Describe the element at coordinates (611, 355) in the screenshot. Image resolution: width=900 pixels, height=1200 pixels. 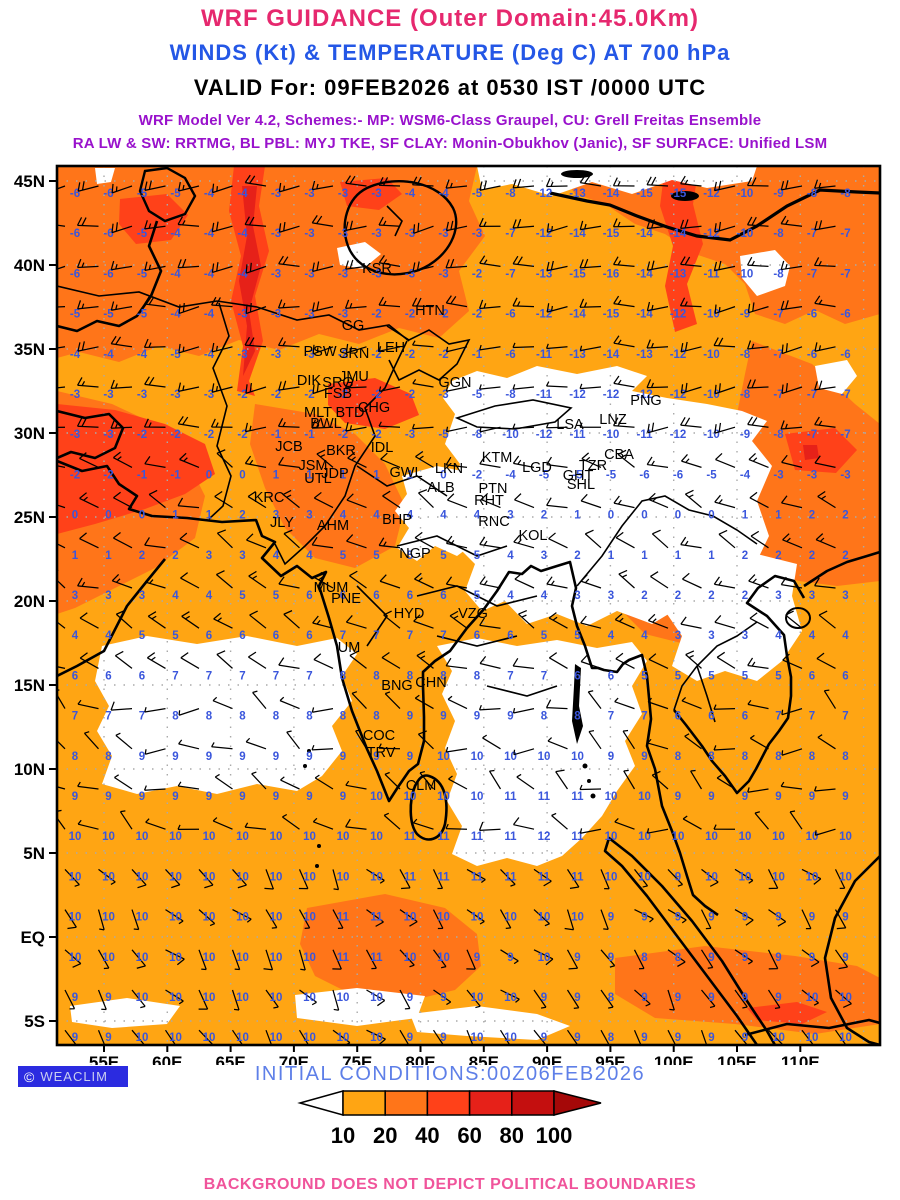
I see `temperature-value: -14` at that location.